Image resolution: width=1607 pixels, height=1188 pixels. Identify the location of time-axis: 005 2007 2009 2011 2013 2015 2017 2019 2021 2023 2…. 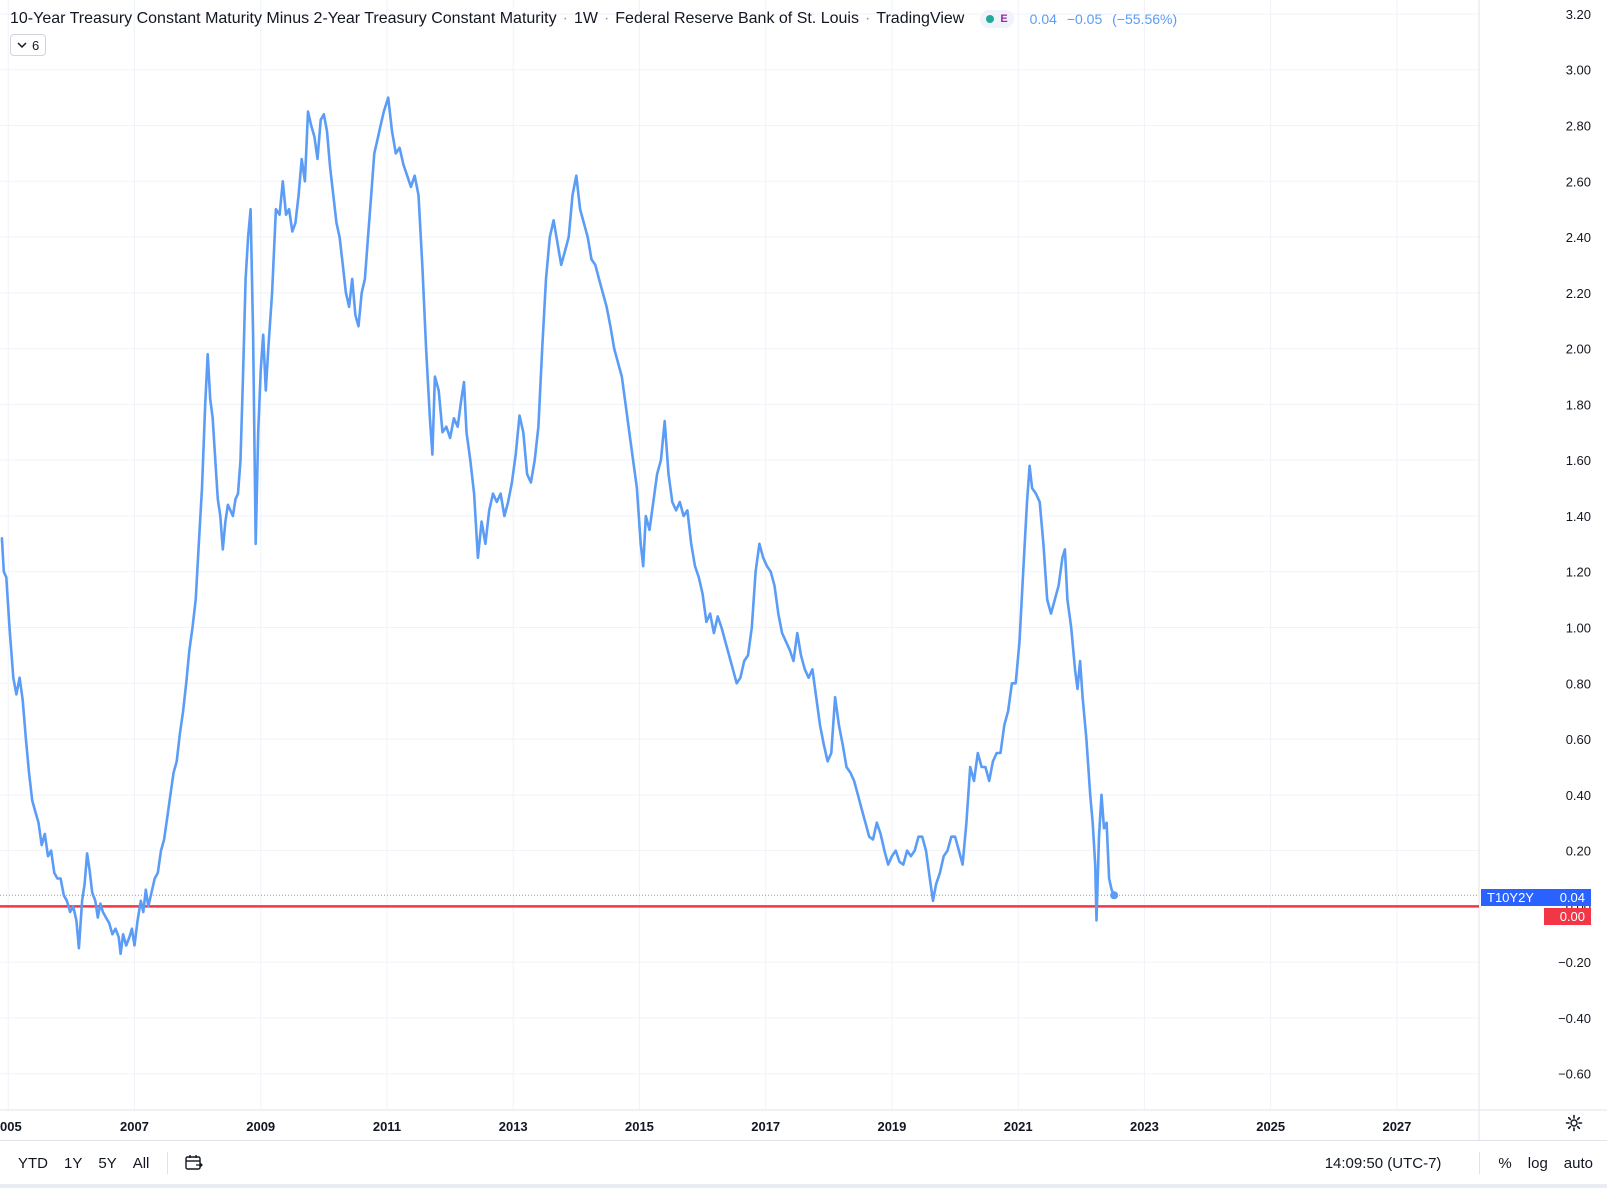
(705, 1126).